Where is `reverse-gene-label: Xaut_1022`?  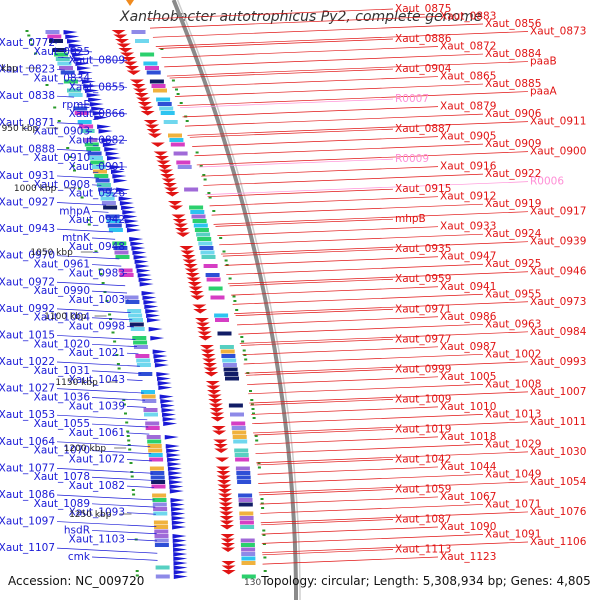
reverse-gene-label: Xaut_1022 is located at coordinates (27, 362).